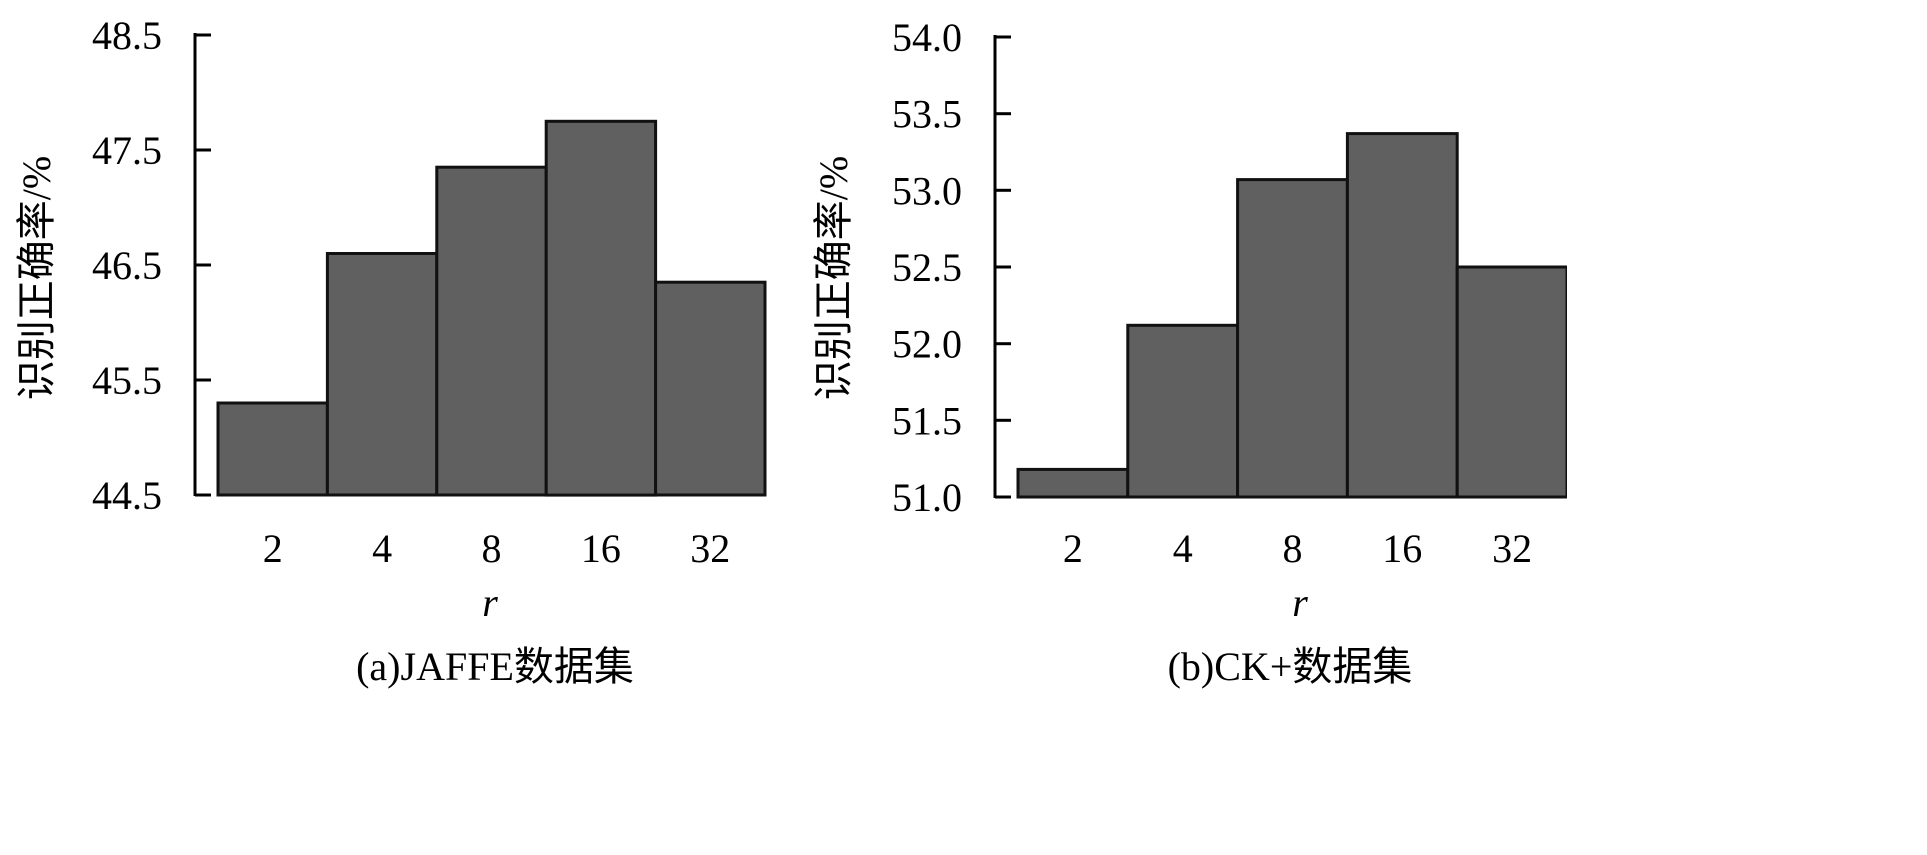 This screenshot has height=855, width=1927. Describe the element at coordinates (127, 35) in the screenshot. I see `chart-a-y-tick-label: 48.5` at that location.